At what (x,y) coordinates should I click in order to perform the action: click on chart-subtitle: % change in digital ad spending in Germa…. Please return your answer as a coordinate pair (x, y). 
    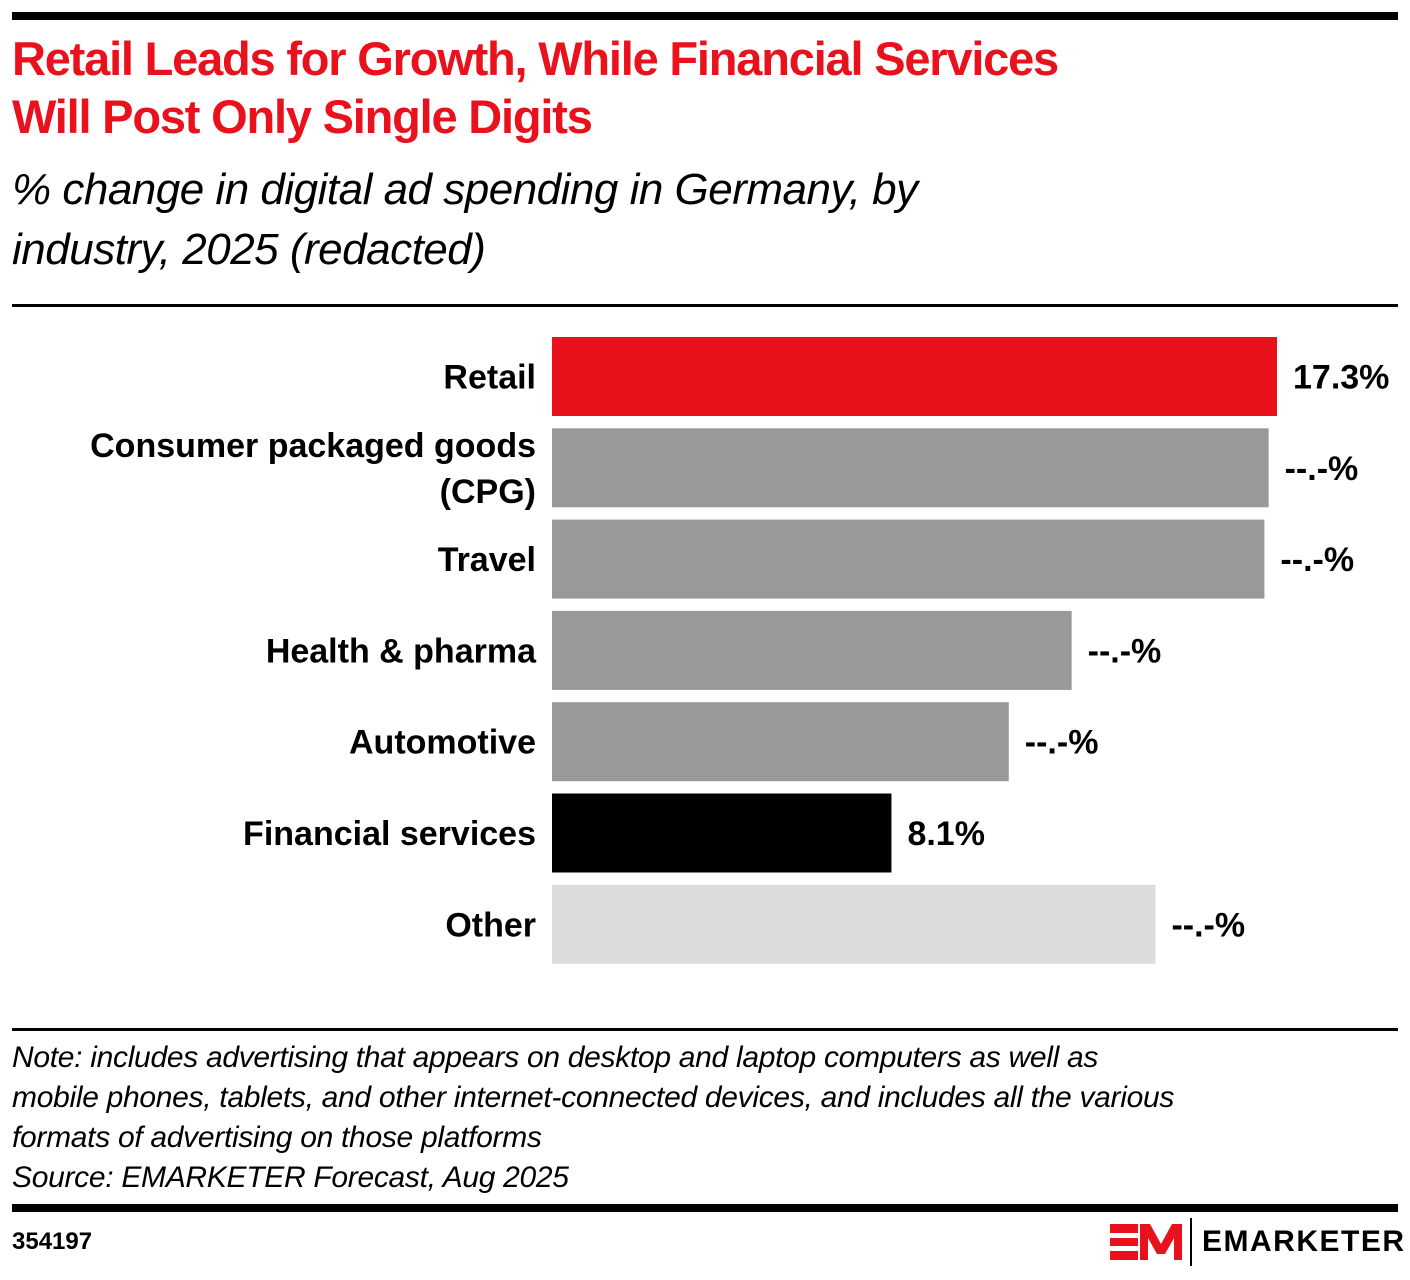
    Looking at the image, I should click on (707, 220).